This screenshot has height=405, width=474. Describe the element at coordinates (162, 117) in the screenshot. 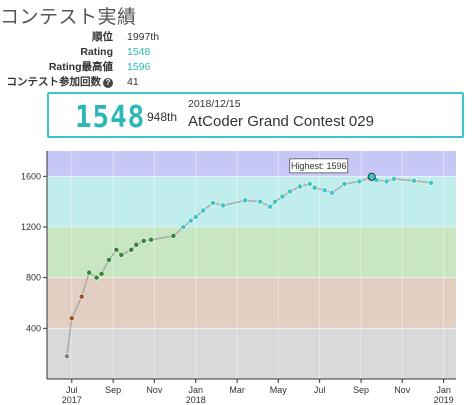

I see `contest-rank: 948th` at that location.